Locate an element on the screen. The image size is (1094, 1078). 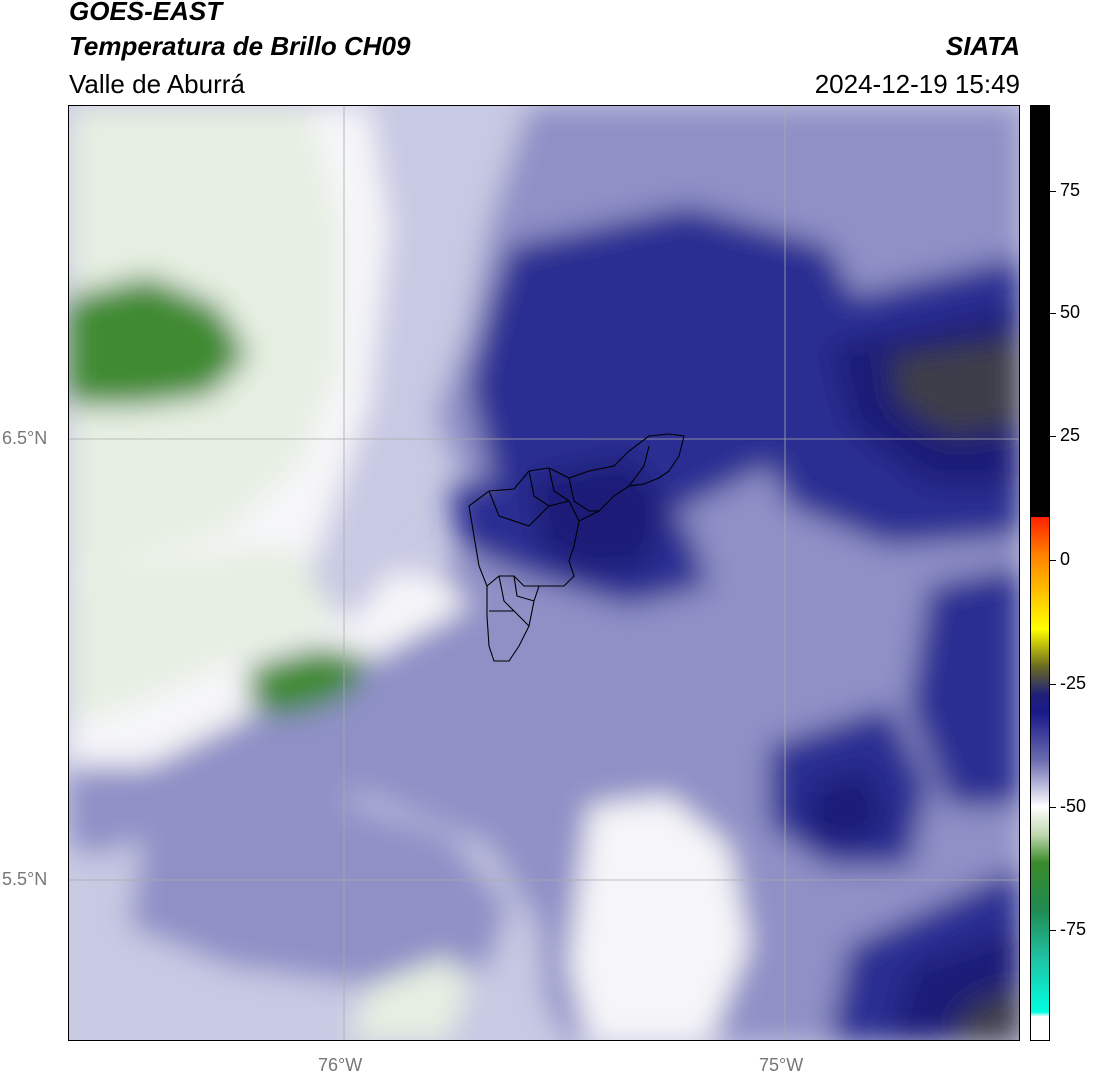
lon-tick-label: 75°W is located at coordinates (781, 1065).